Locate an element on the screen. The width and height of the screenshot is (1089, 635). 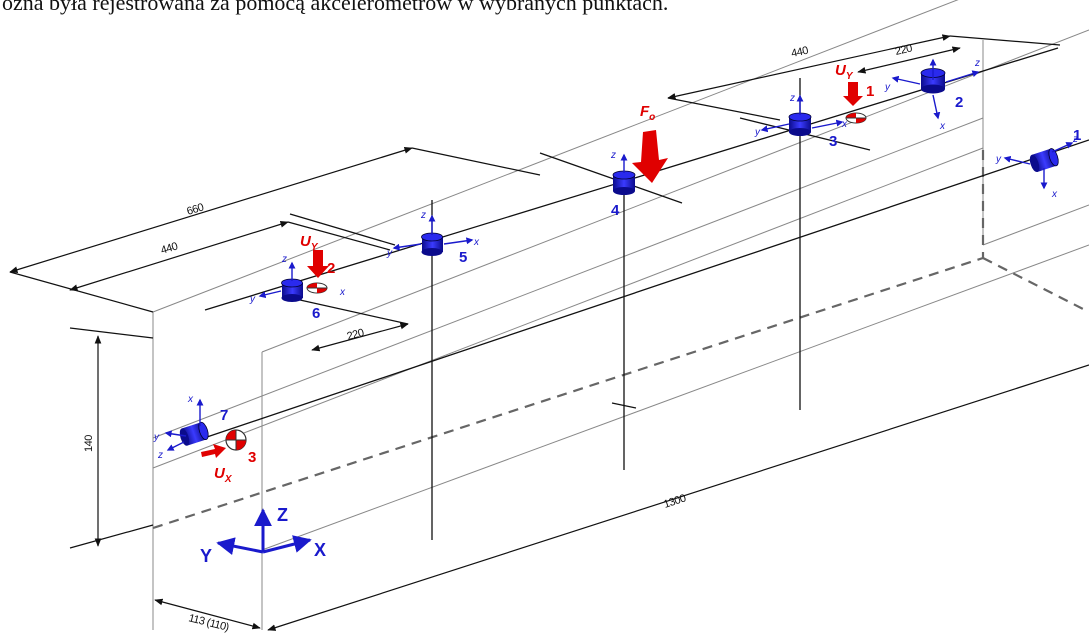
global-x-arrow is located at coordinates (287, 544).